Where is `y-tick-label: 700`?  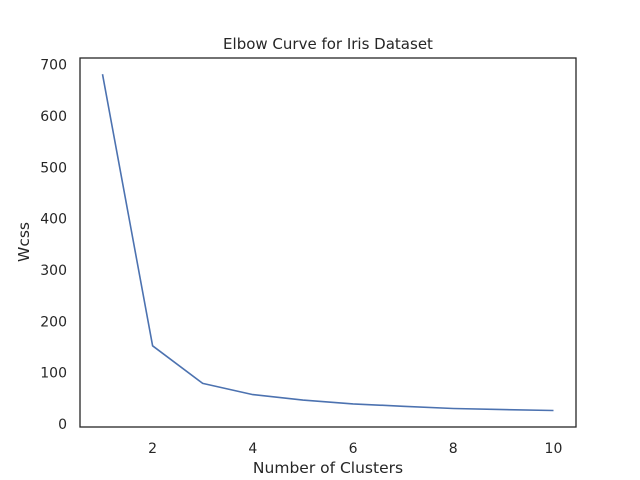 y-tick-label: 700 is located at coordinates (53, 66).